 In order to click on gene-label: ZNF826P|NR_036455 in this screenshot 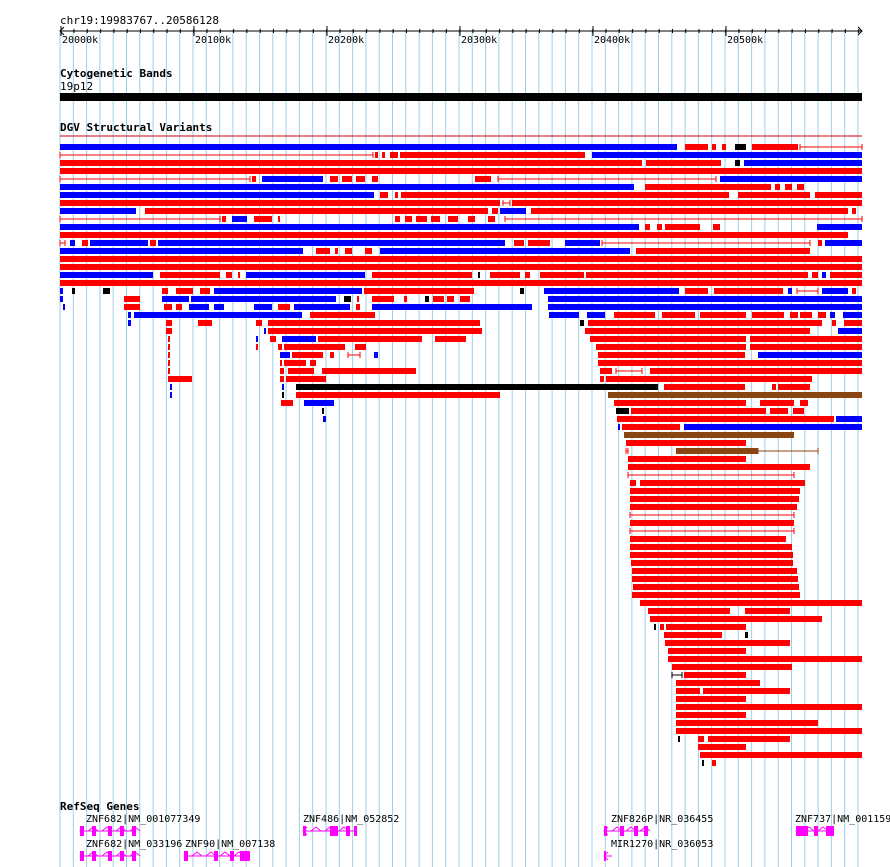, I will do `click(662, 819)`.